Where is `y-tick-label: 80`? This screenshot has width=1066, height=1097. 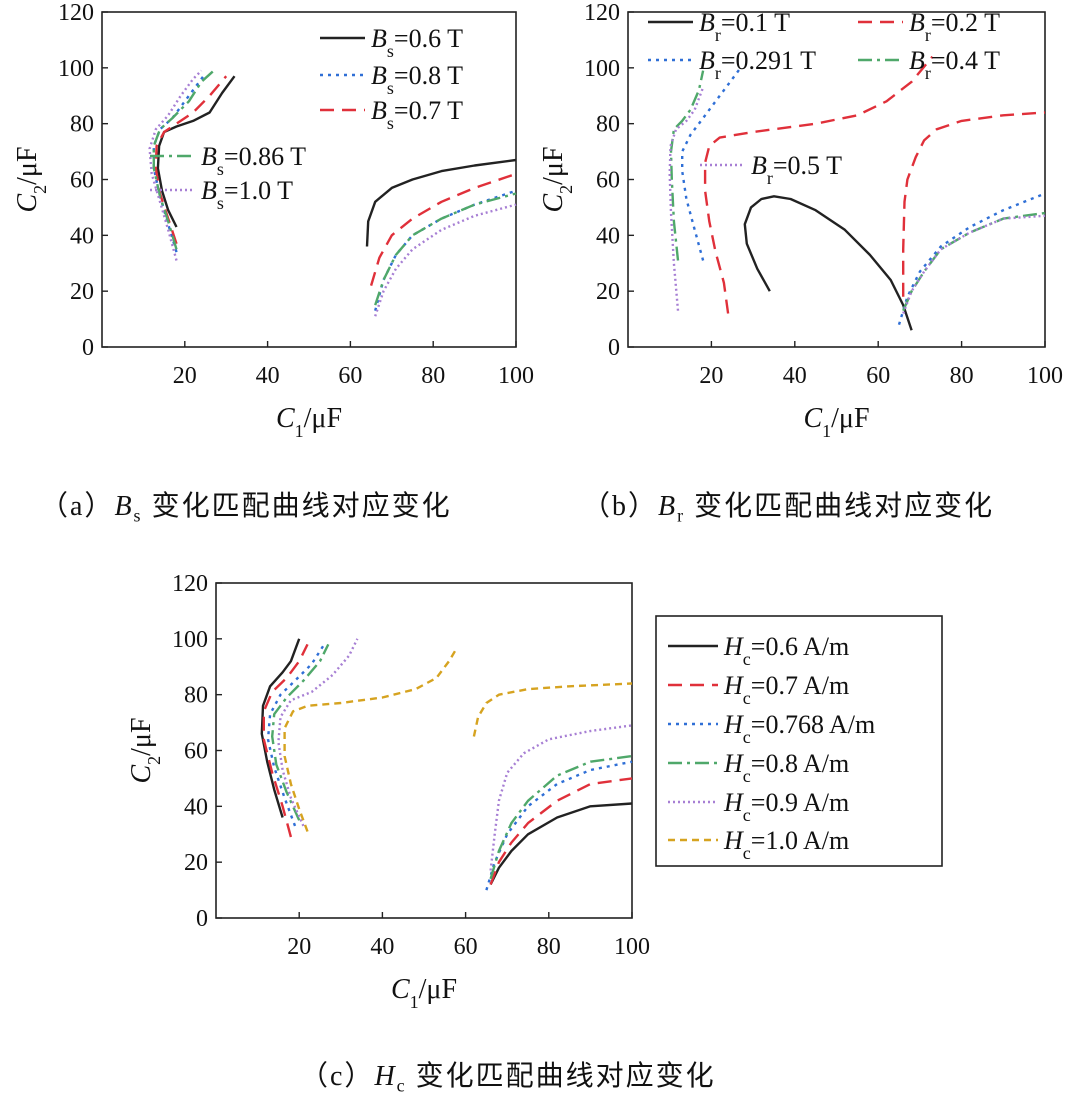 y-tick-label: 80 is located at coordinates (608, 125).